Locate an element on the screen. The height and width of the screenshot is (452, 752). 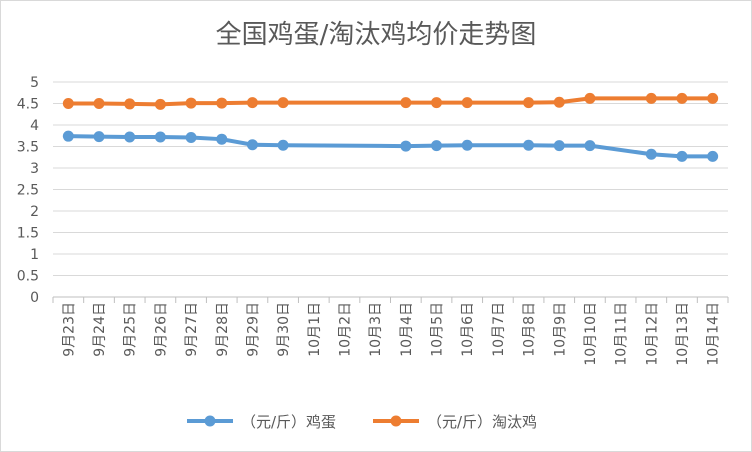
y-tick-label: 3 is located at coordinates (34, 169).